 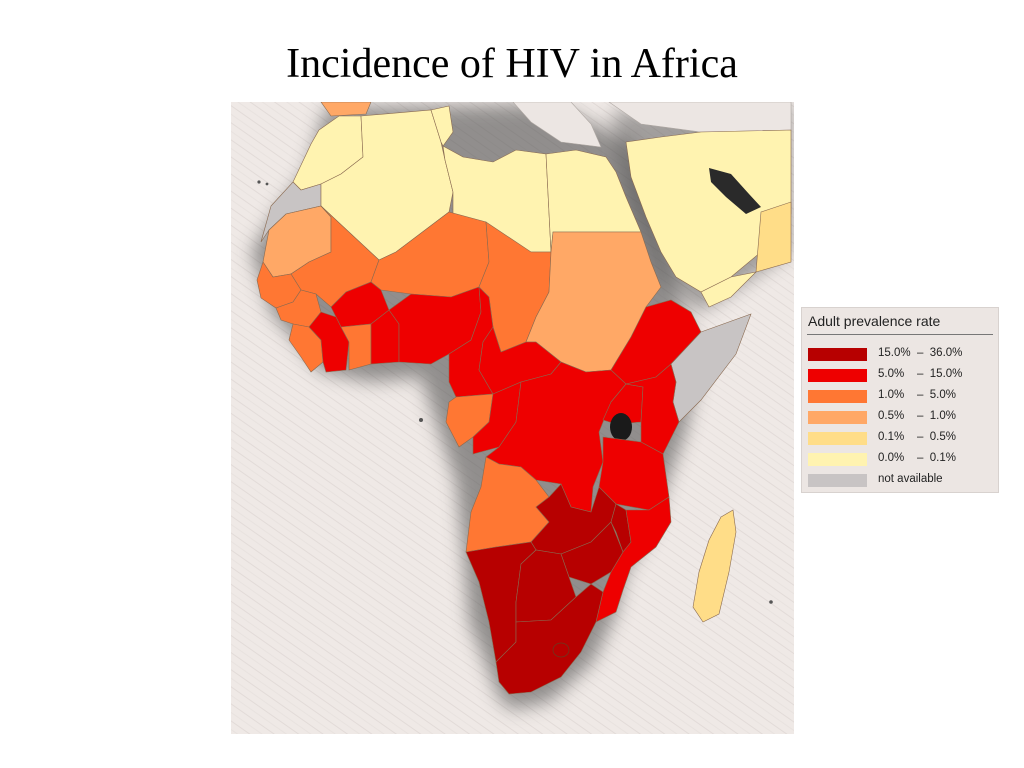 What do you see at coordinates (917, 458) in the screenshot?
I see `legend-label: 0.0% – 0.1%` at bounding box center [917, 458].